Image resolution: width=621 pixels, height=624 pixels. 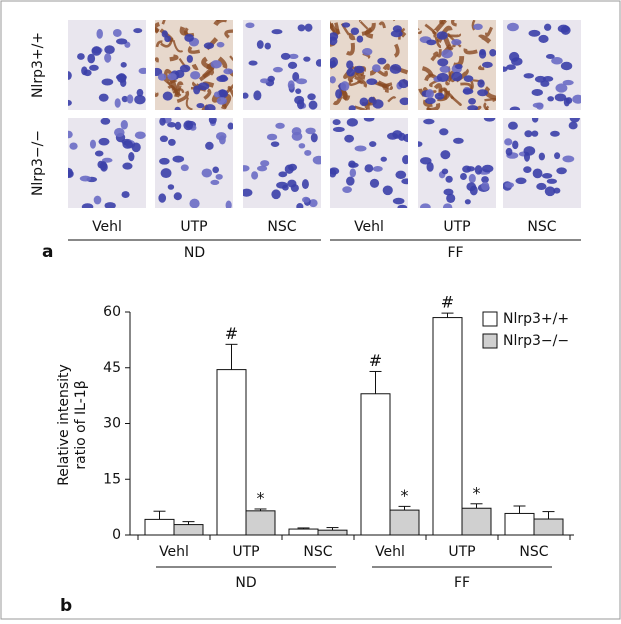 What do you see at coordinates (542, 163) in the screenshot?
I see `micrograph-bg` at bounding box center [542, 163].